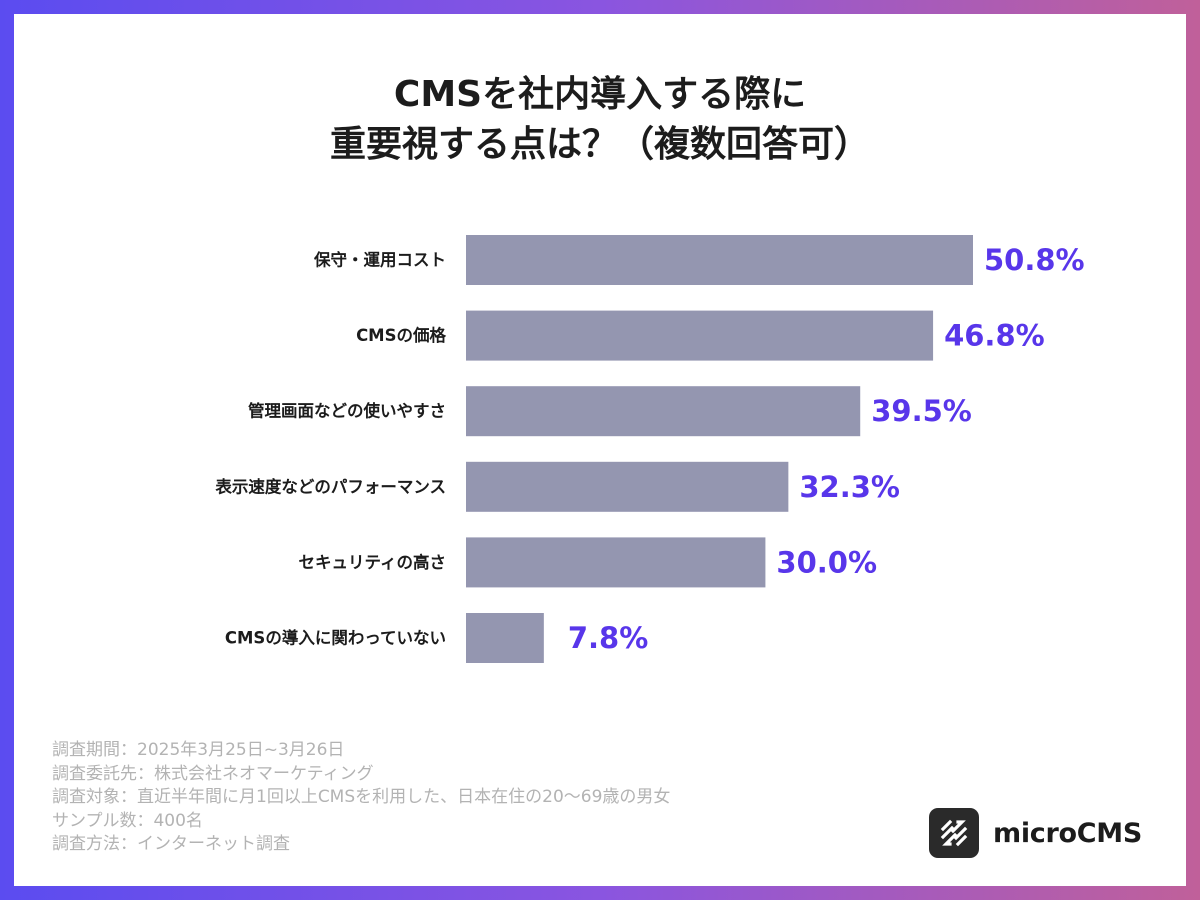  I want to click on value-label: 39.5%, so click(921, 411).